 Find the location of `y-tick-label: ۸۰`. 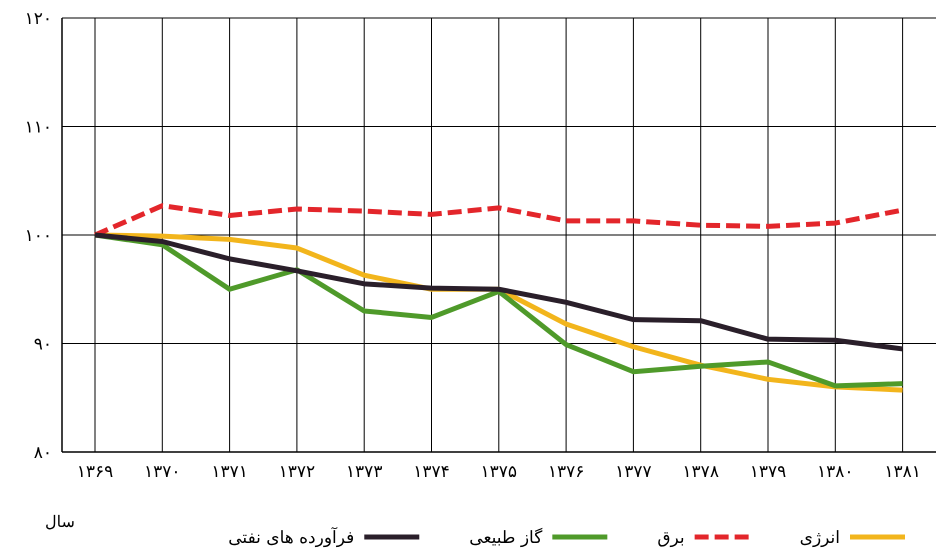

y-tick-label: ۸۰ is located at coordinates (43, 453).